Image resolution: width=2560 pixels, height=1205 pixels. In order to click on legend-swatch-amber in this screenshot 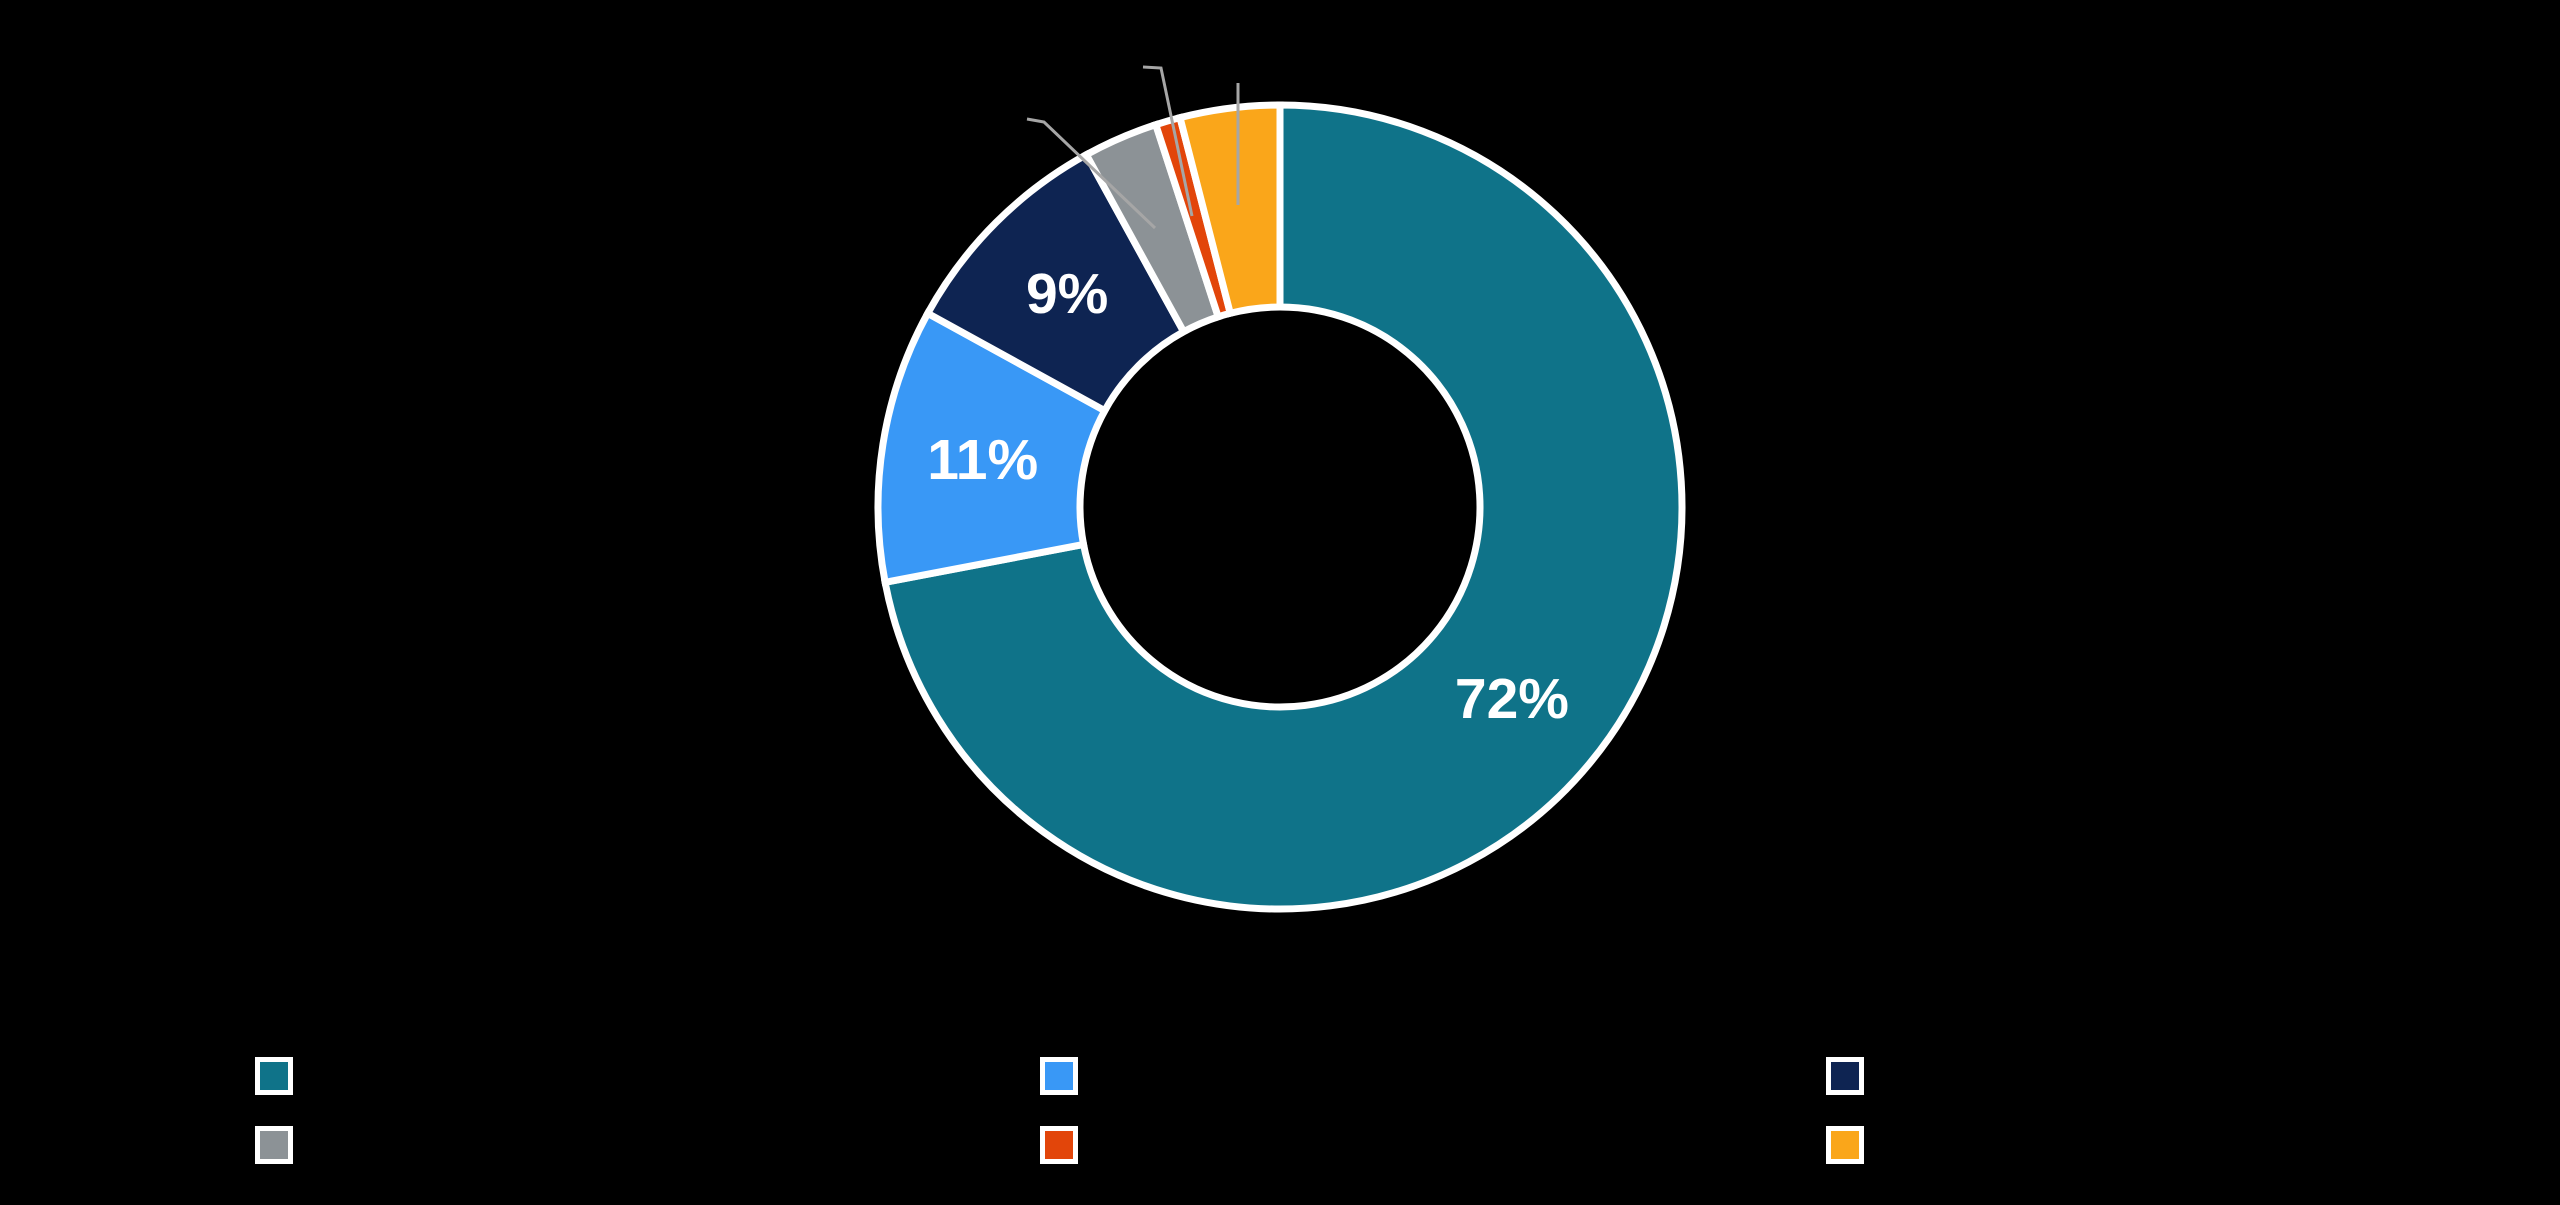, I will do `click(1845, 1145)`.